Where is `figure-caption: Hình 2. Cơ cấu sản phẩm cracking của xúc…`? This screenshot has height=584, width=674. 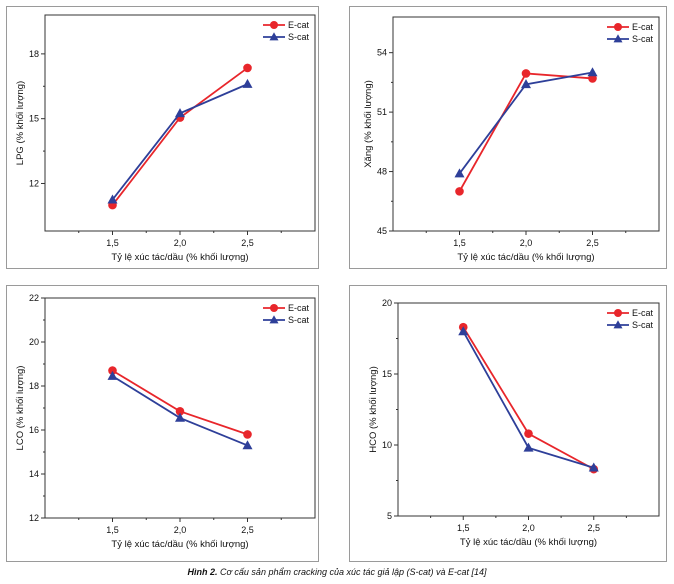
figure-caption: Hình 2. Cơ cấu sản phẩm cracking của xúc… is located at coordinates (337, 572).